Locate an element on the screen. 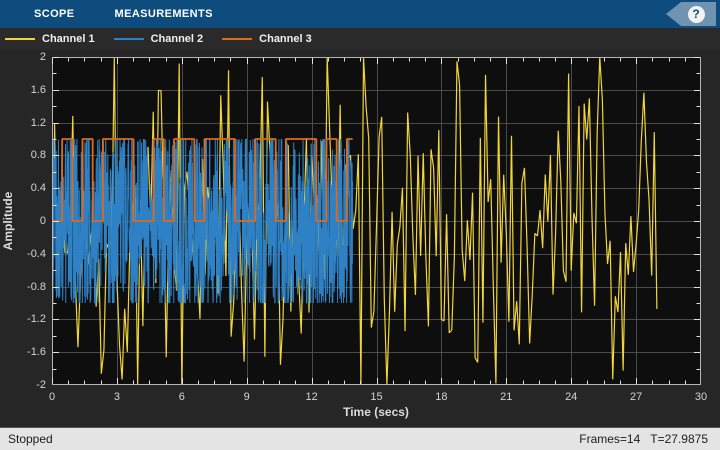  legend-item-channel-1: Channel 1 is located at coordinates (50, 39).